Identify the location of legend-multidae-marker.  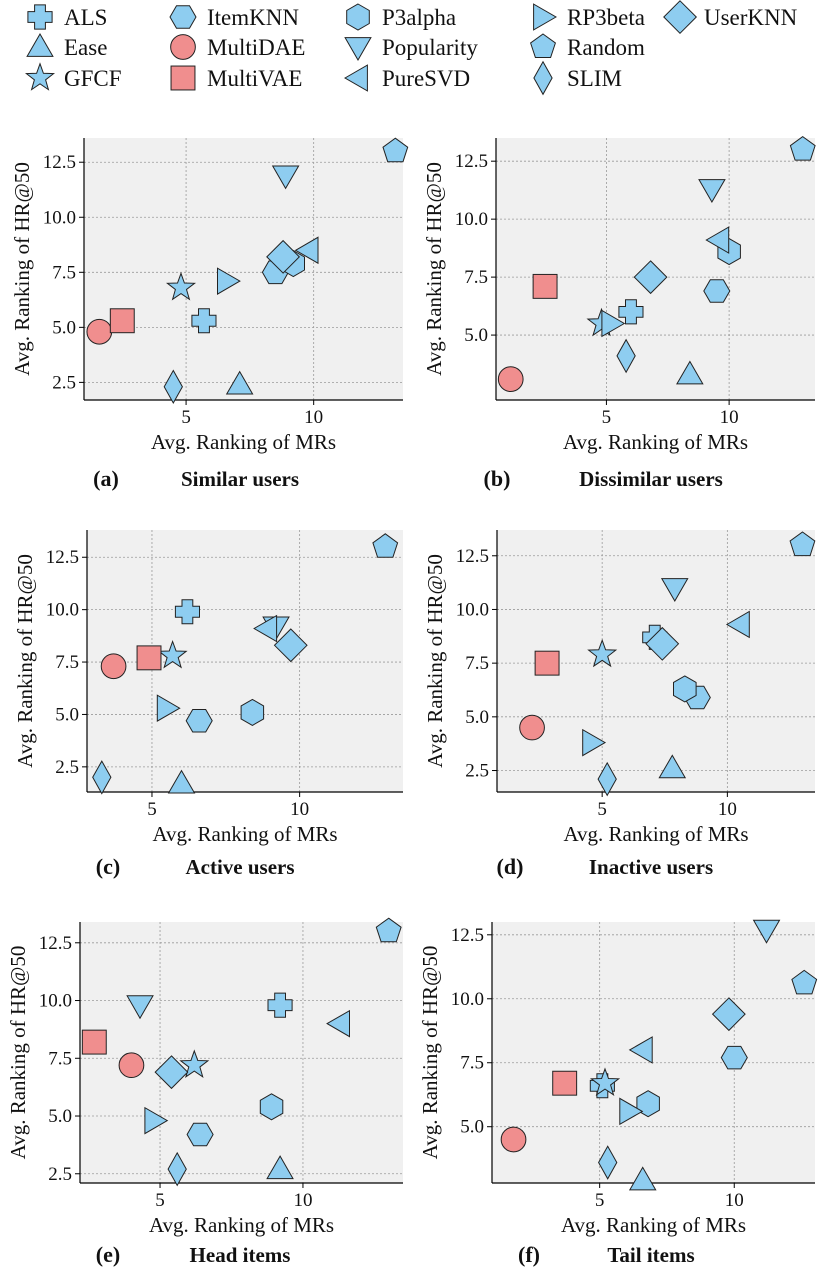
(183, 47).